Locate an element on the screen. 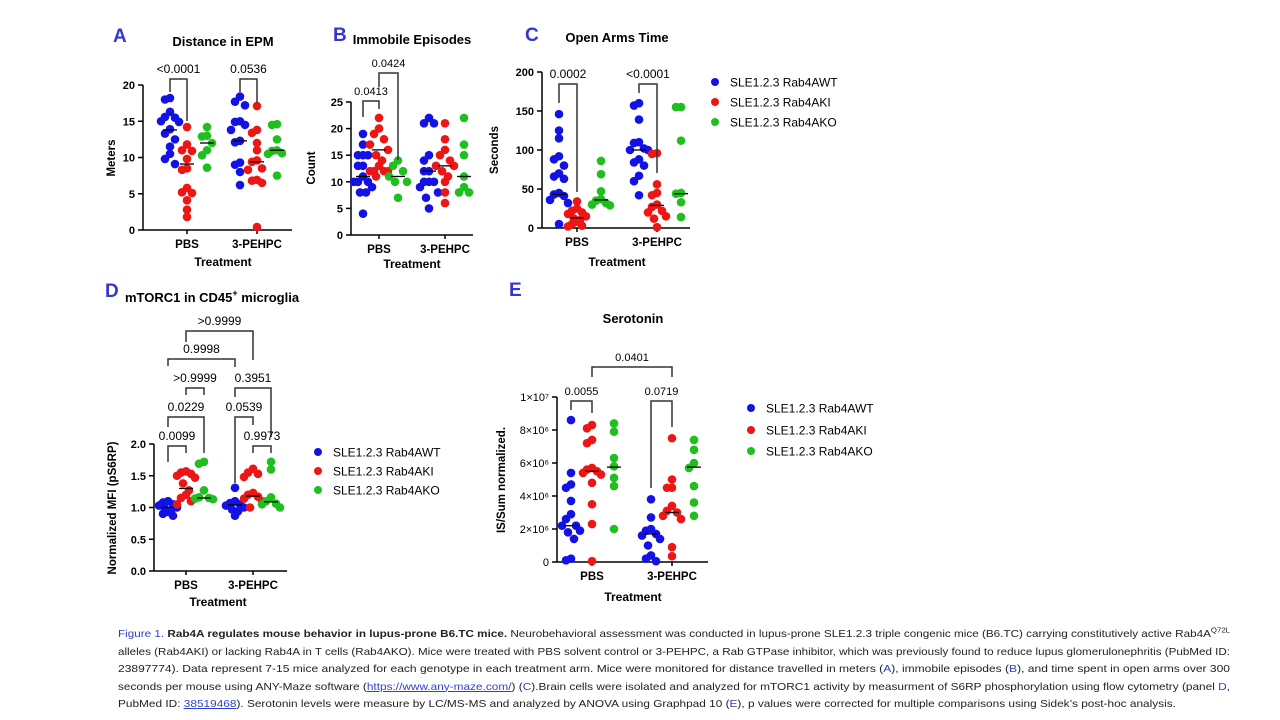 This screenshot has height=720, width=1280. panel-letter: B is located at coordinates (340, 35).